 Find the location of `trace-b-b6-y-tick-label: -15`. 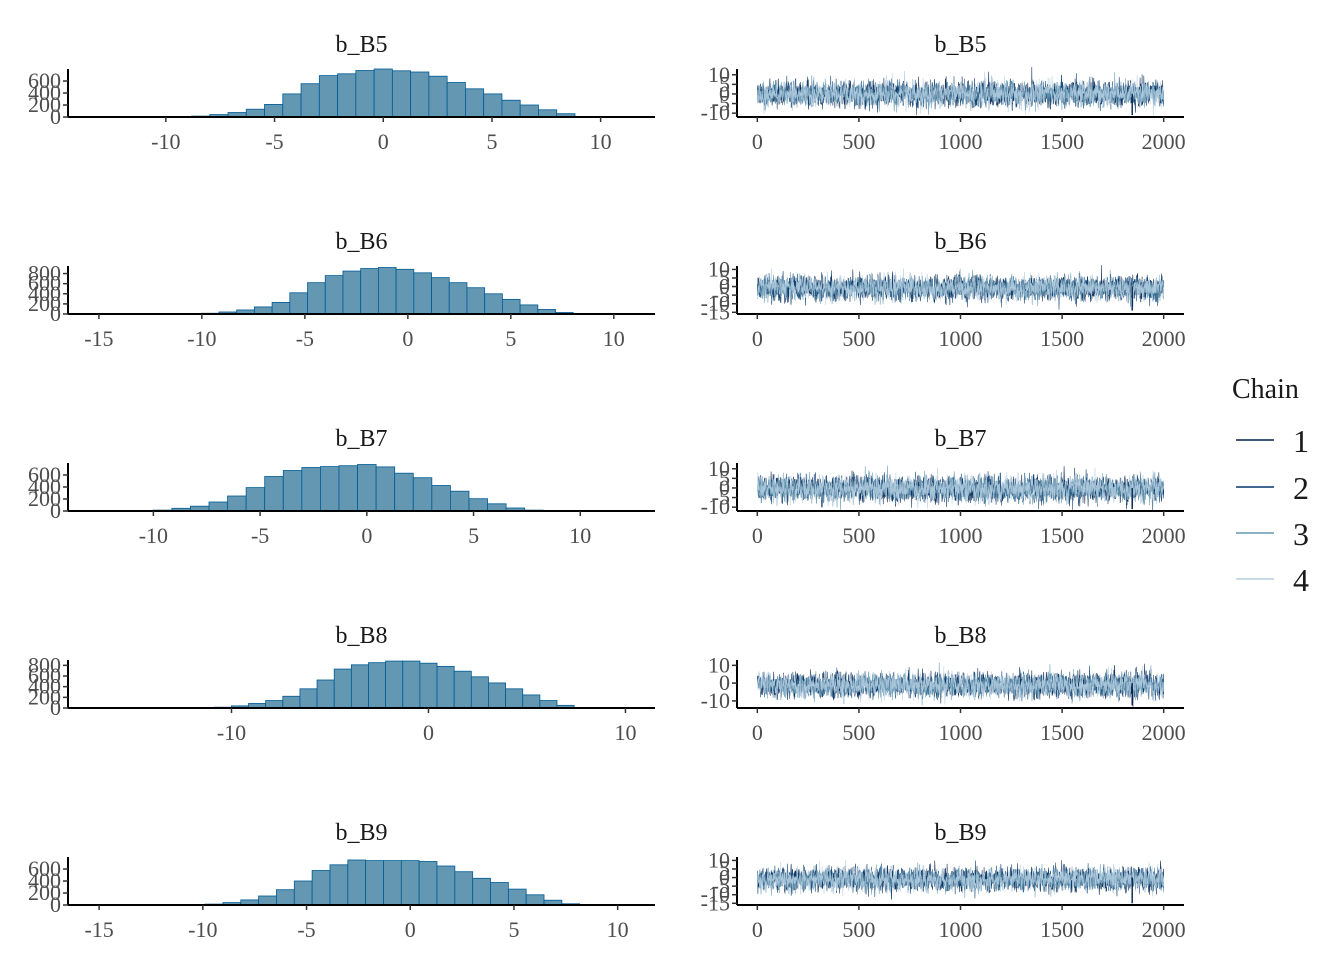

trace-b-b6-y-tick-label: -15 is located at coordinates (715, 311).